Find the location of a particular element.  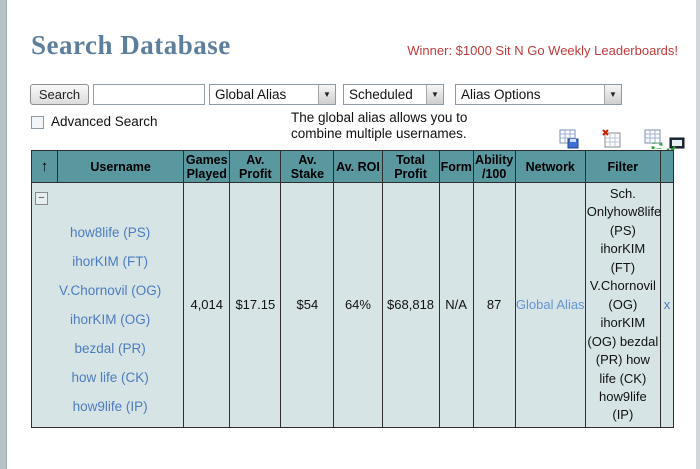

remove-row-link: x is located at coordinates (667, 305).